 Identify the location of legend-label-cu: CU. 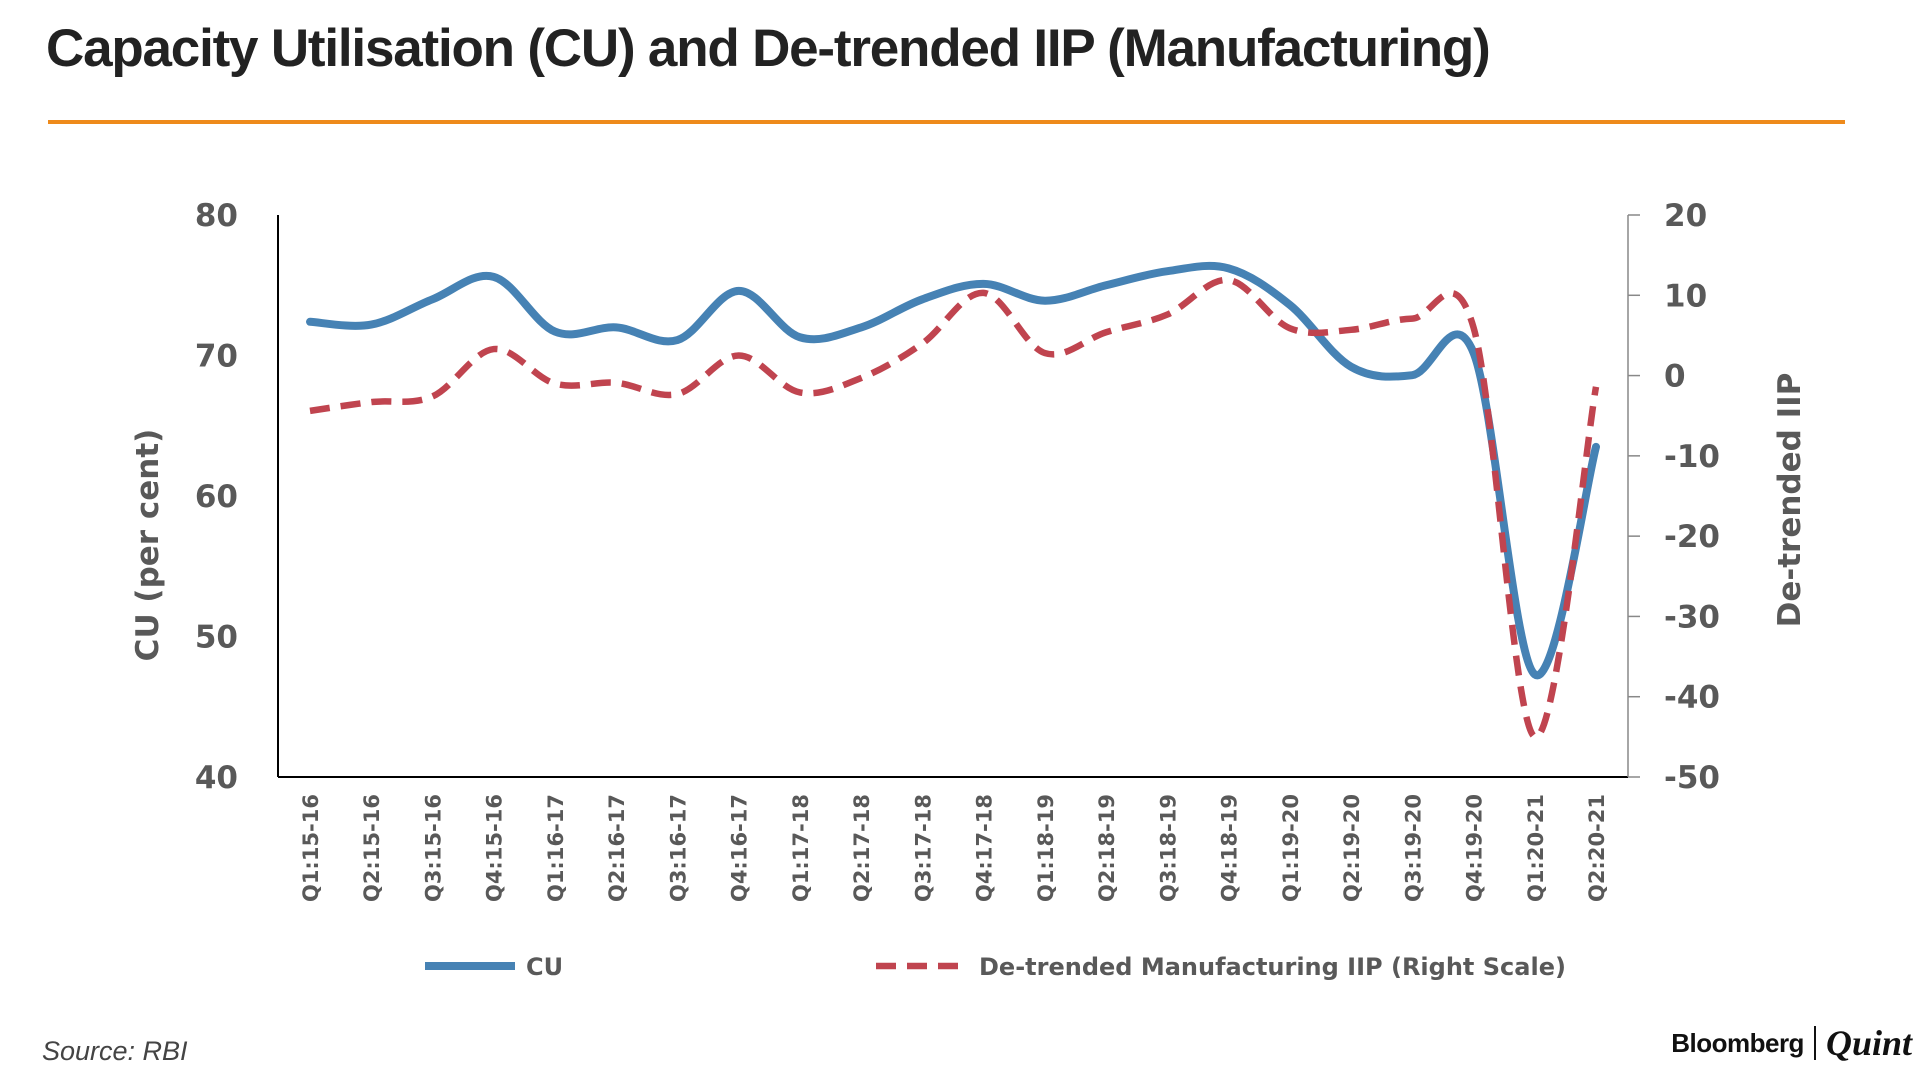
(544, 967).